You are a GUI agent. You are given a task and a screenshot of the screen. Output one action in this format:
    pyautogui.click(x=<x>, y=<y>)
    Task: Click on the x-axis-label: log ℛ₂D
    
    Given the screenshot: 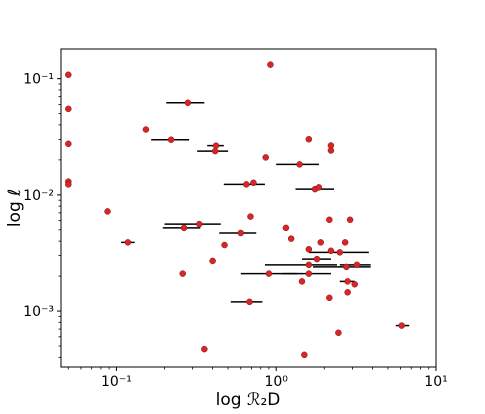 What is the action you would take?
    pyautogui.click(x=248, y=400)
    